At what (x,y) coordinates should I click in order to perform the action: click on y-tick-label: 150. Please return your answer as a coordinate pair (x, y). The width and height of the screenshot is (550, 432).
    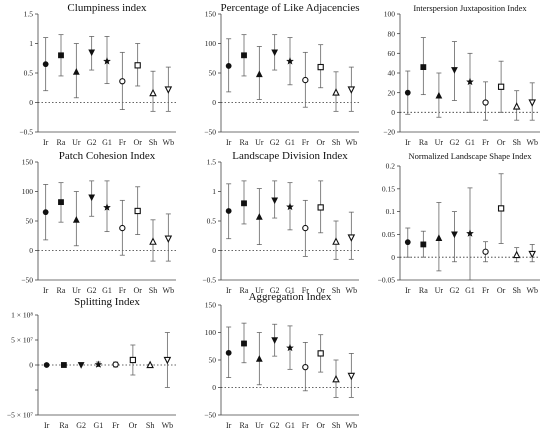
    Looking at the image, I should click on (211, 305).